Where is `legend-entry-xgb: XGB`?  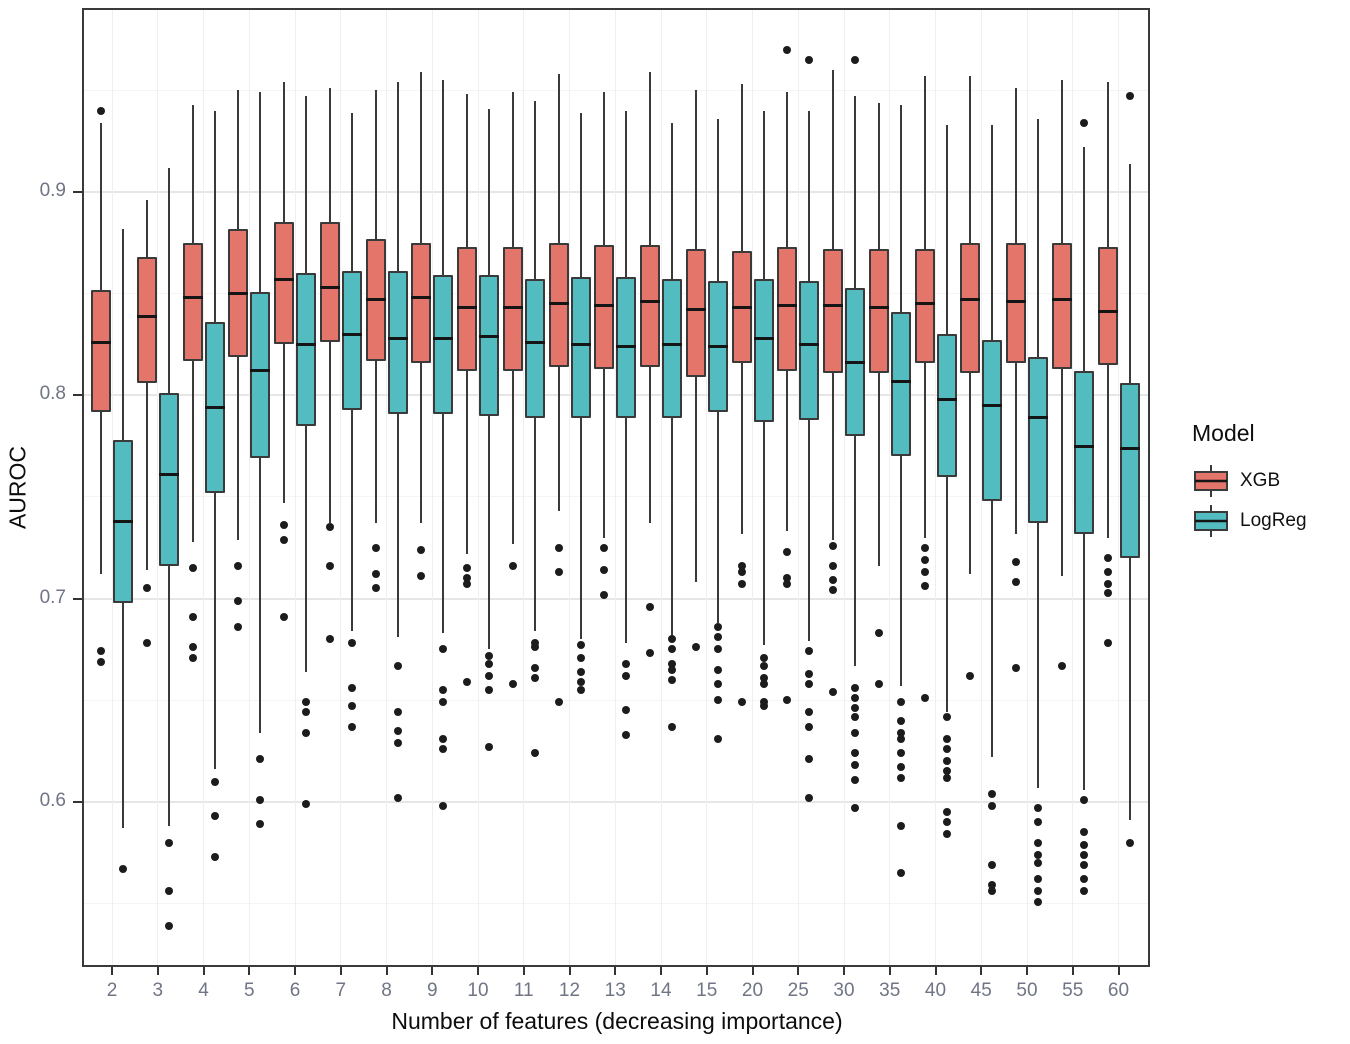 legend-entry-xgb: XGB is located at coordinates (1267, 481).